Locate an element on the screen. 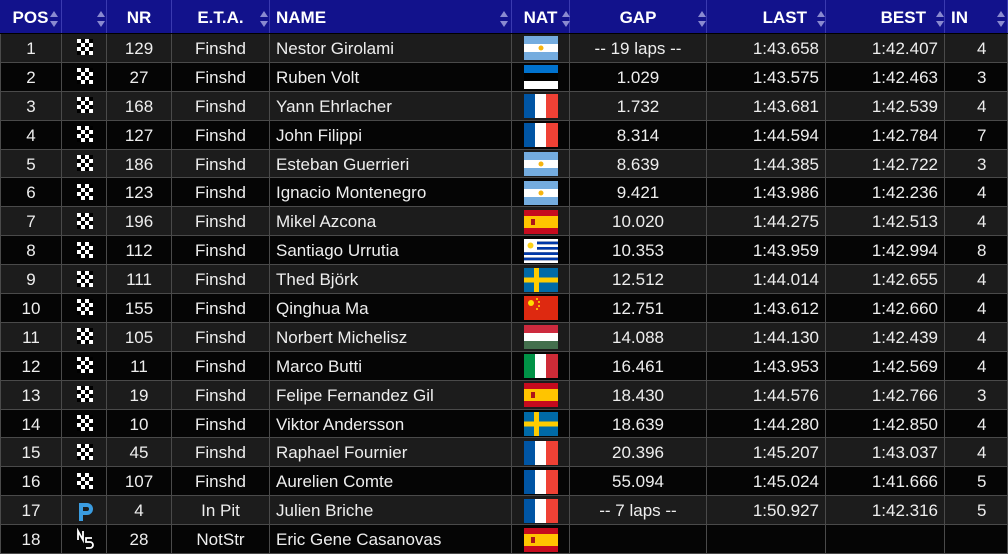 The height and width of the screenshot is (554, 1008). cell-text: 1:42.994 is located at coordinates (904, 251).